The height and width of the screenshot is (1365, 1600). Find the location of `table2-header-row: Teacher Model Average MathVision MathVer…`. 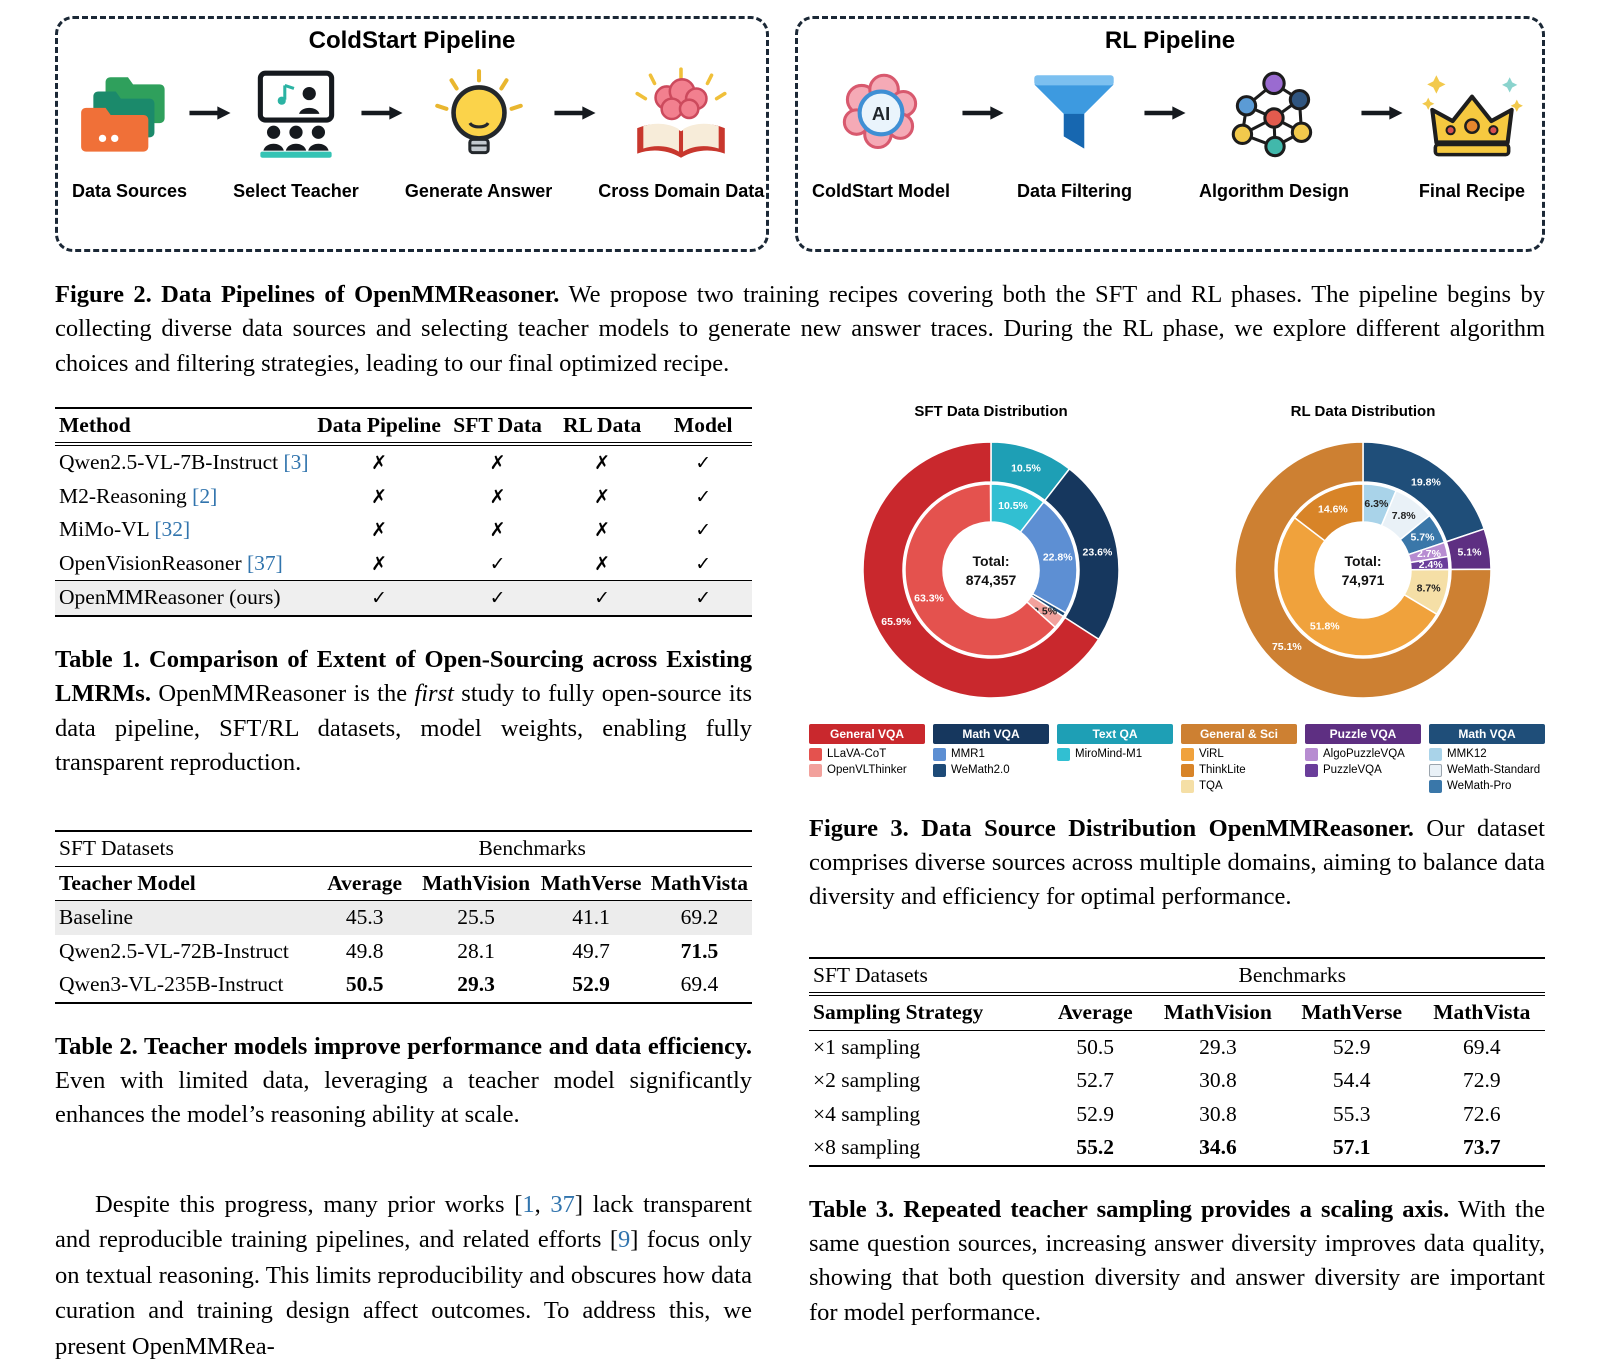

table2-header-row: Teacher Model Average MathVision MathVer… is located at coordinates (403, 883).